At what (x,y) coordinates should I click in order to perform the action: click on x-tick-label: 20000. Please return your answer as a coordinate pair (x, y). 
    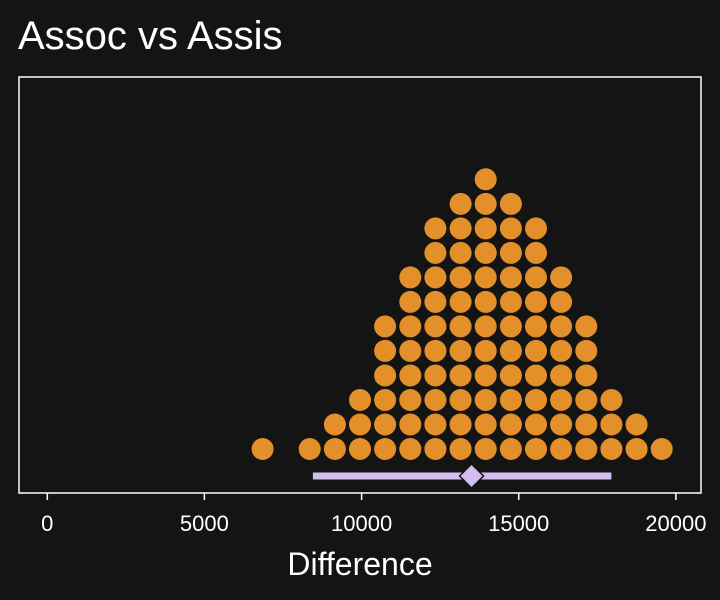
    Looking at the image, I should click on (675, 523).